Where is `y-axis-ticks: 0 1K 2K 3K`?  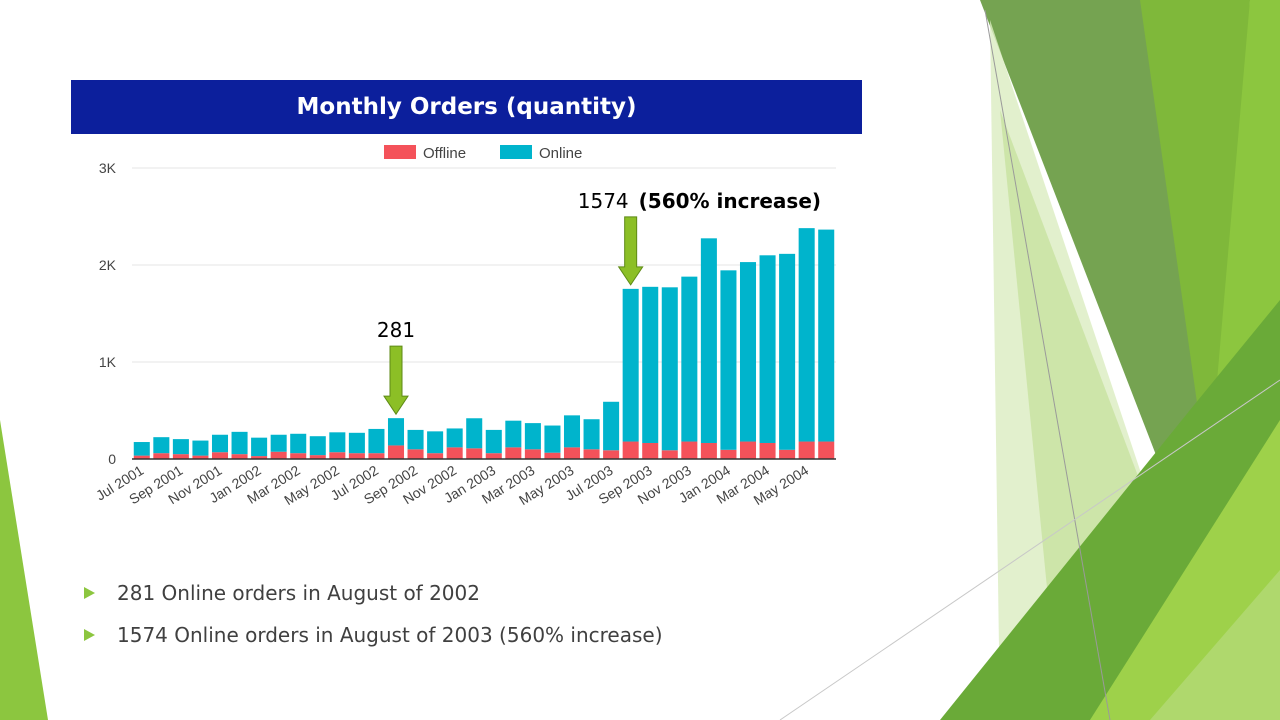
y-axis-ticks: 0 1K 2K 3K is located at coordinates (108, 313).